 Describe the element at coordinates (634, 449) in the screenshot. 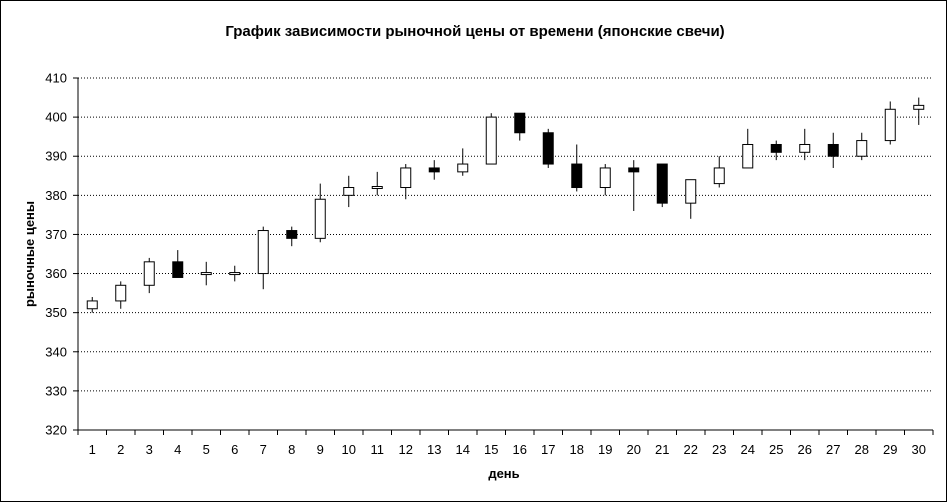

I see `x-tick-label-20: 20` at that location.